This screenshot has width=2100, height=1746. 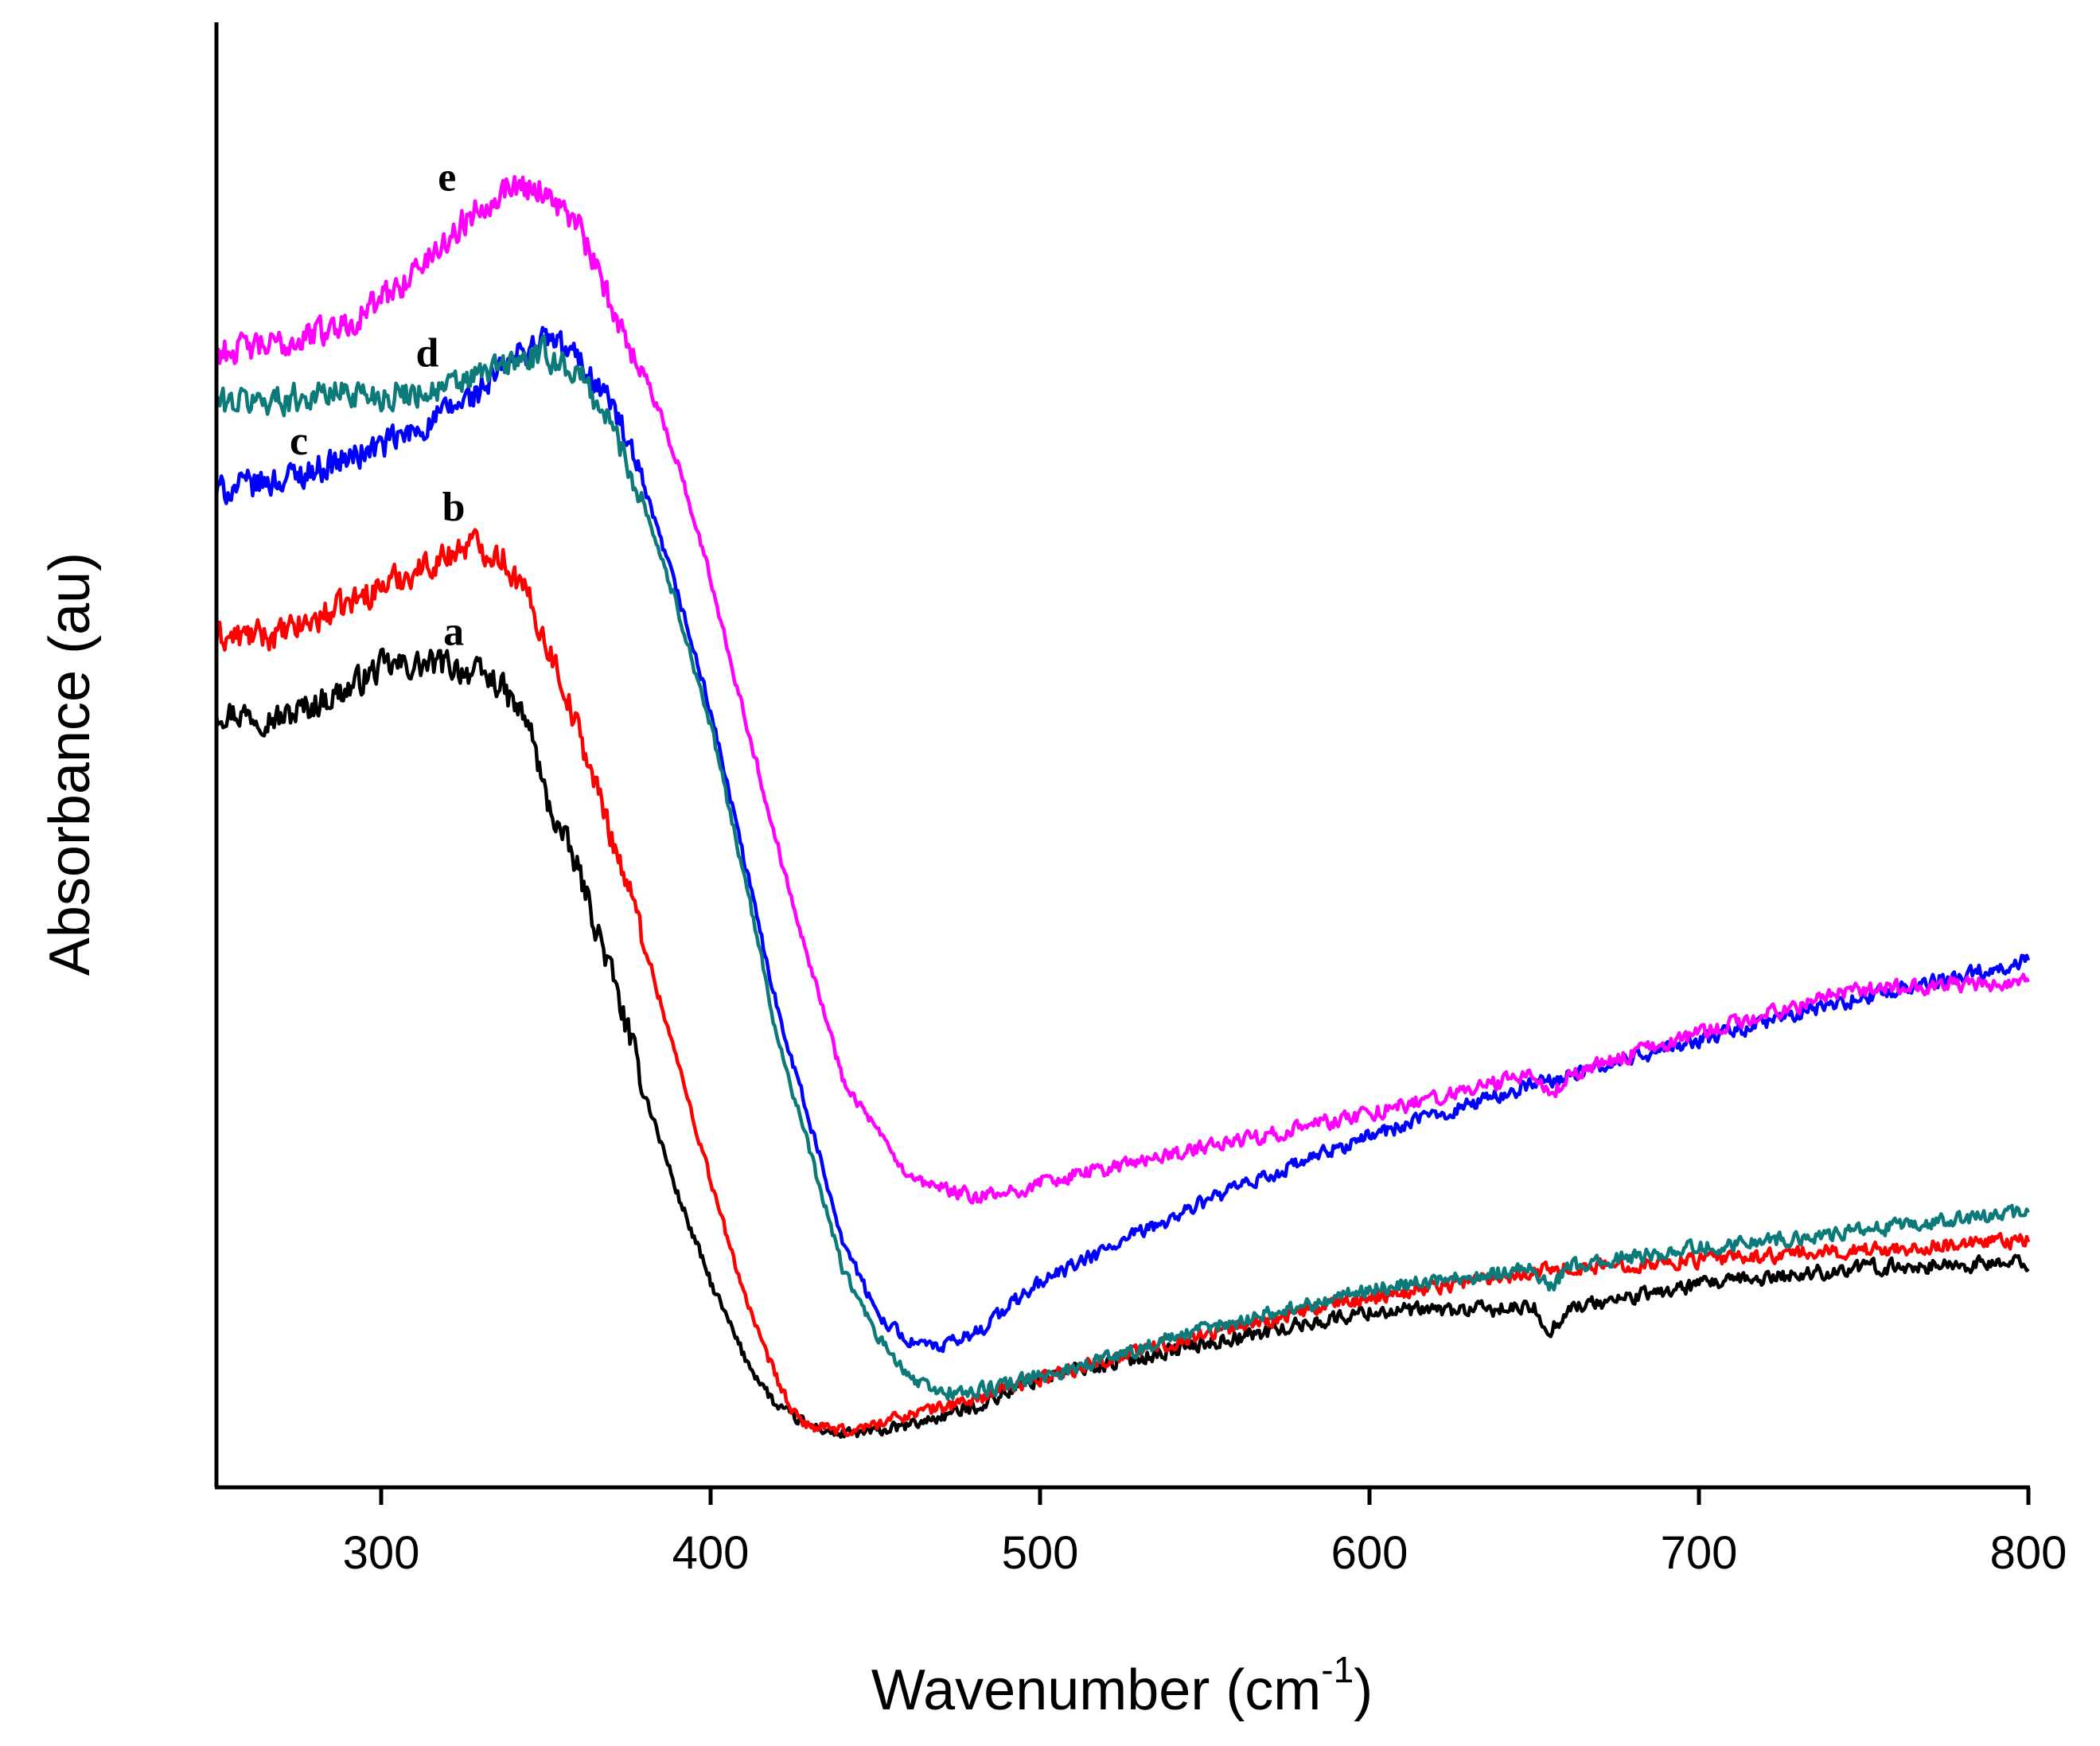 I want to click on x-tick-label: 800, so click(x=2028, y=1553).